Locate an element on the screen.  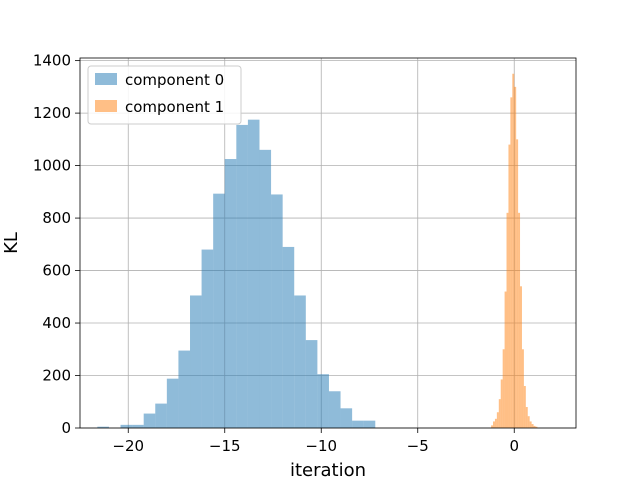
x-axis-ticks: −20 −15 −10 −5 0 is located at coordinates (315, 441).